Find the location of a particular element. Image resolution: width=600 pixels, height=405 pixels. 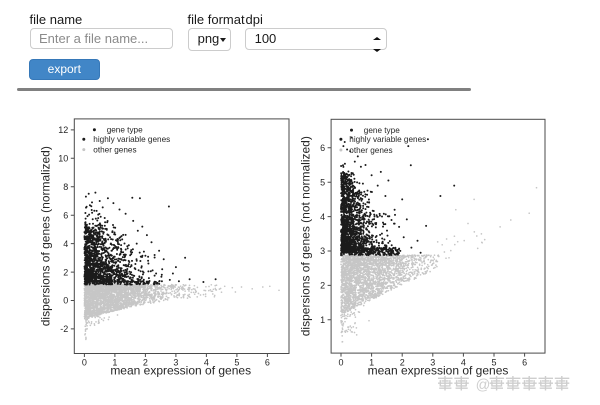

svg-text: 8 is located at coordinates (65, 187).